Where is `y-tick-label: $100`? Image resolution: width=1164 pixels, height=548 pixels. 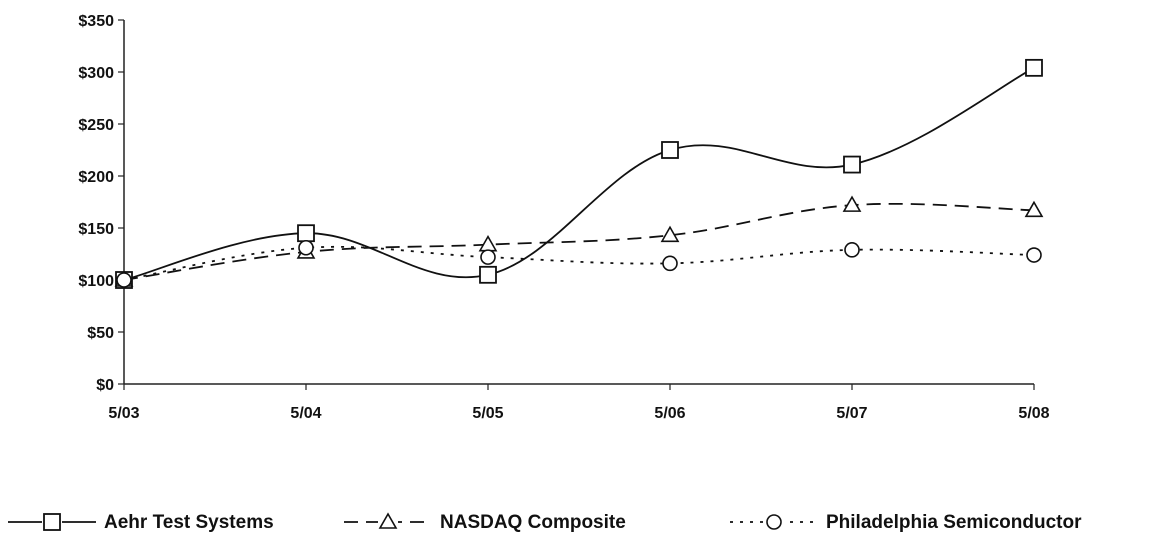 y-tick-label: $100 is located at coordinates (96, 281).